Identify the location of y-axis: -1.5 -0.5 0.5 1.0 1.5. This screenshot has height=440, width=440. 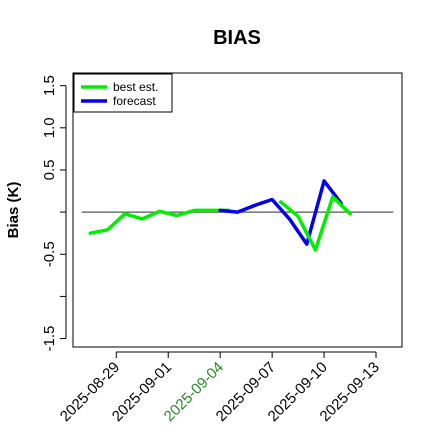
(54, 213).